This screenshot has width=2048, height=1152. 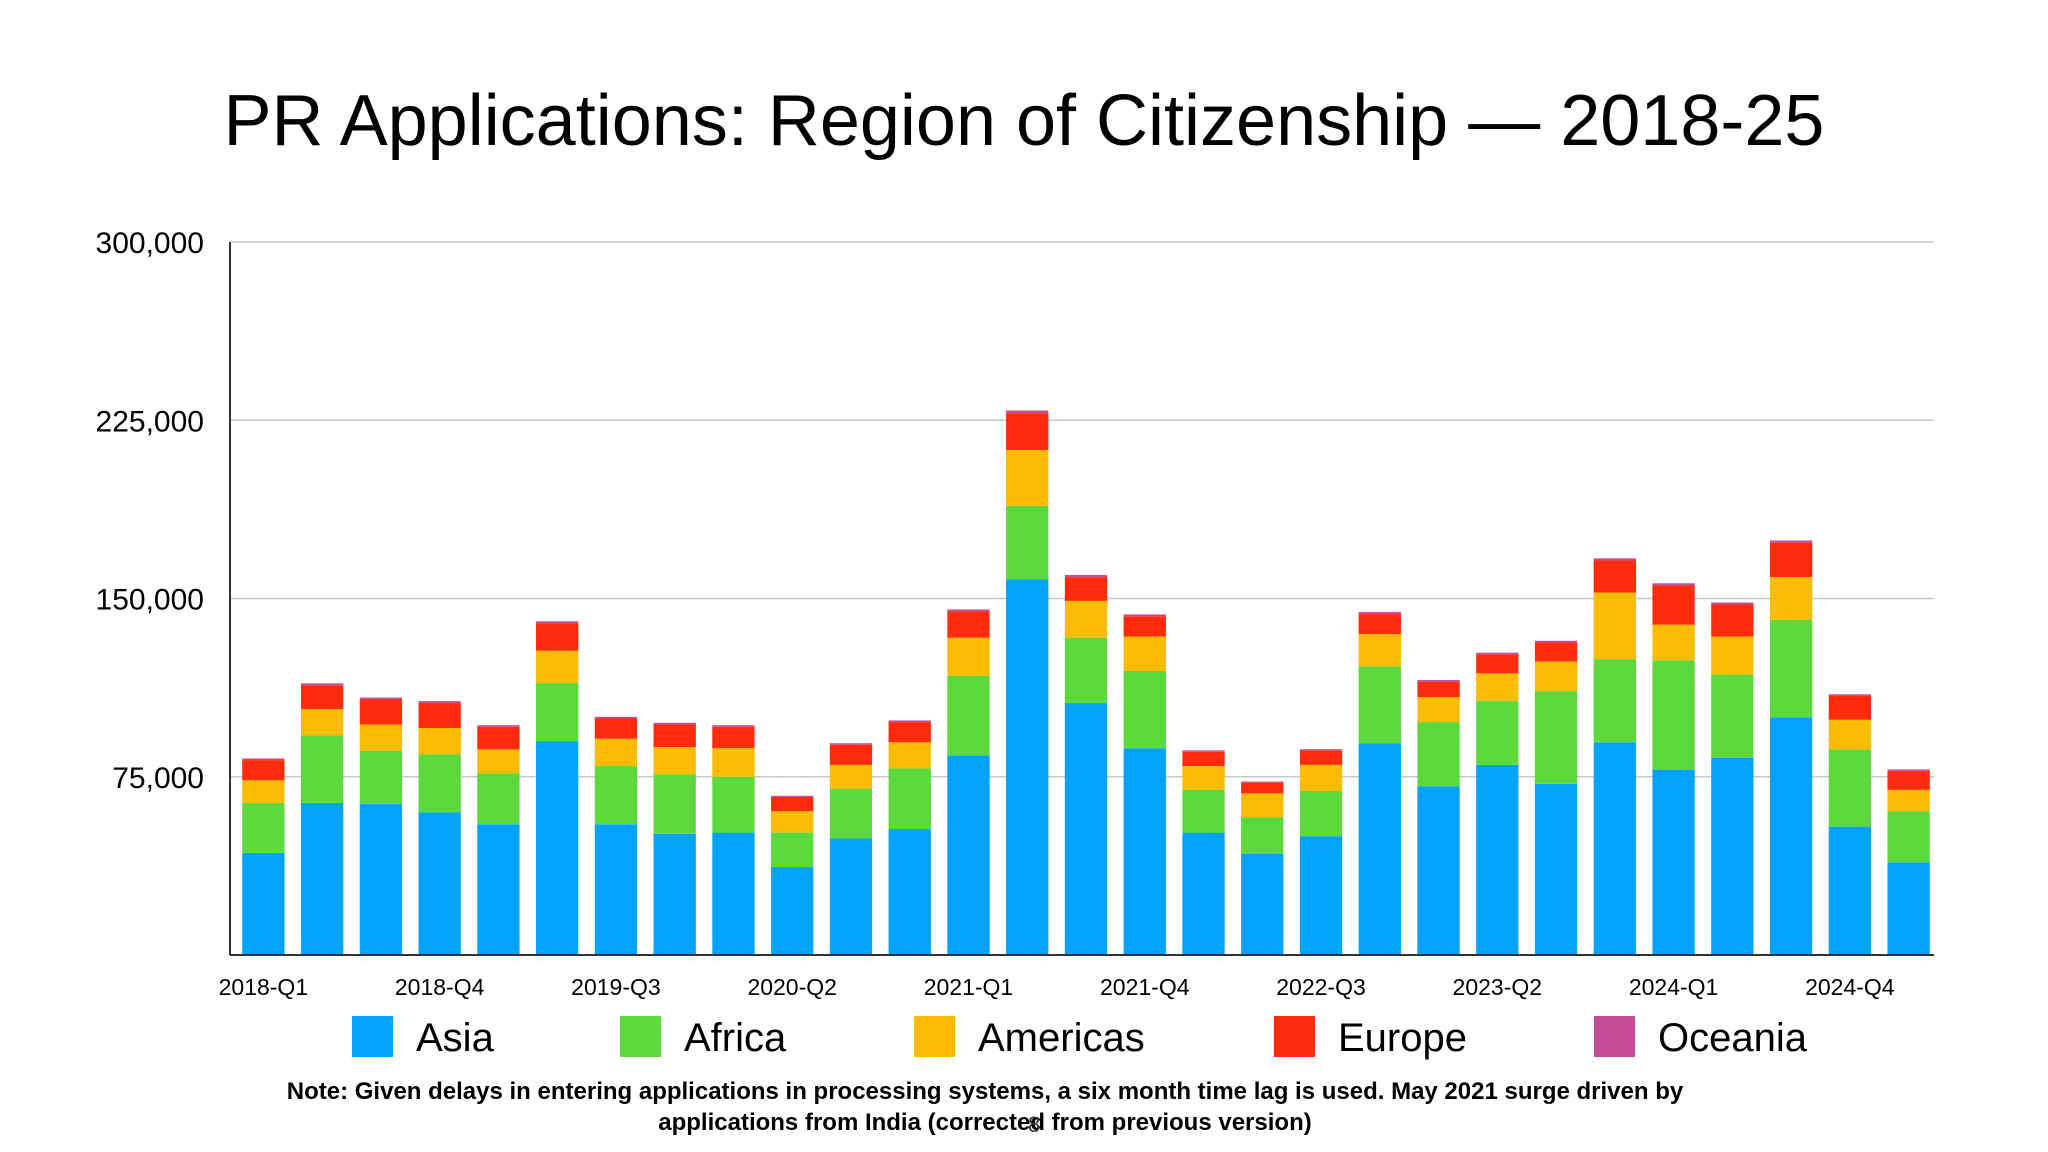 What do you see at coordinates (150, 421) in the screenshot?
I see `y-tick-label: 225,000` at bounding box center [150, 421].